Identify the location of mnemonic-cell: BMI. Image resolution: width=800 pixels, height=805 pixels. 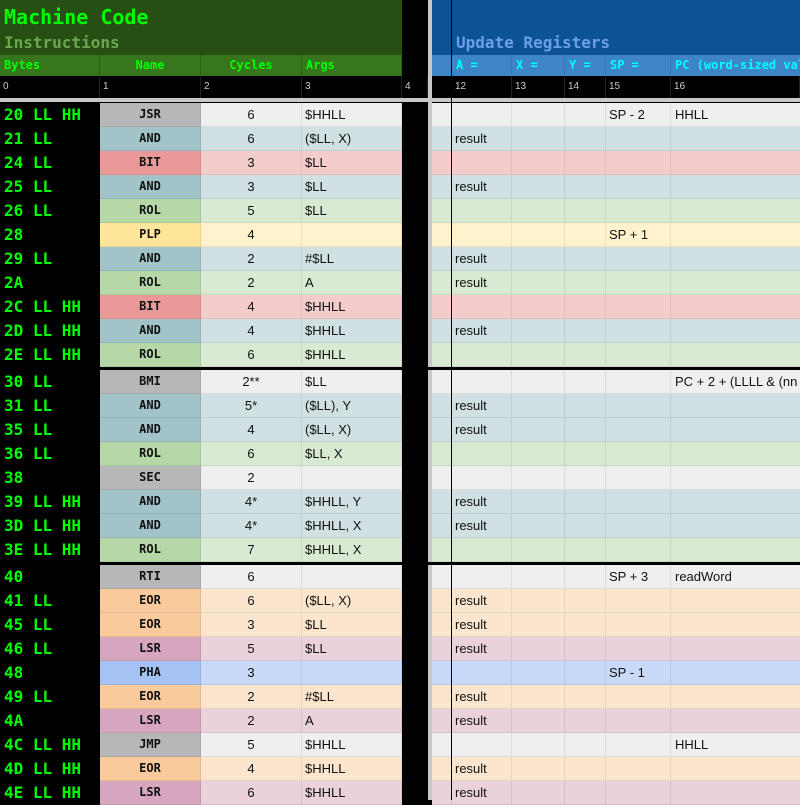
(150, 382).